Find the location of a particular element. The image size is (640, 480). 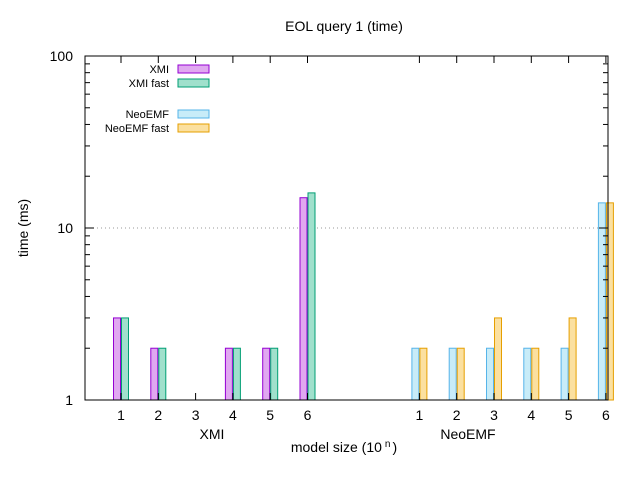

chart-title: EOL query 1 (time) is located at coordinates (344, 26).